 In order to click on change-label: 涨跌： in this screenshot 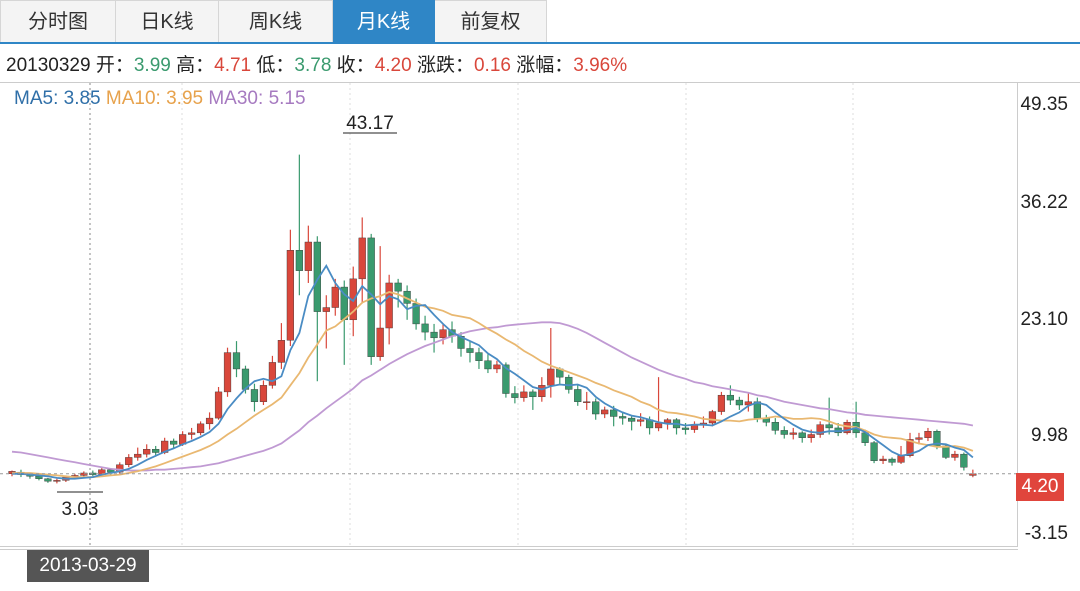, I will do `click(445, 65)`.